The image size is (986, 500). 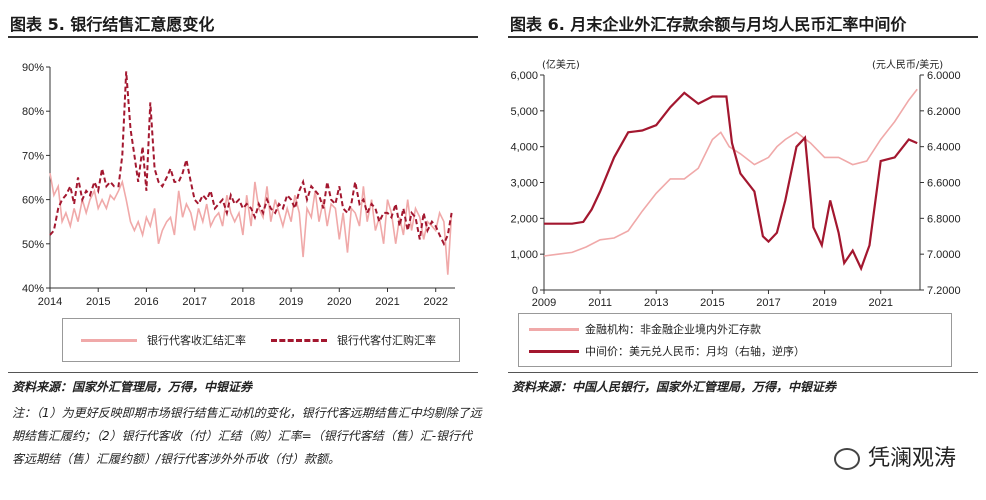 What do you see at coordinates (554, 351) in the screenshot?
I see `legend-swatch-red` at bounding box center [554, 351].